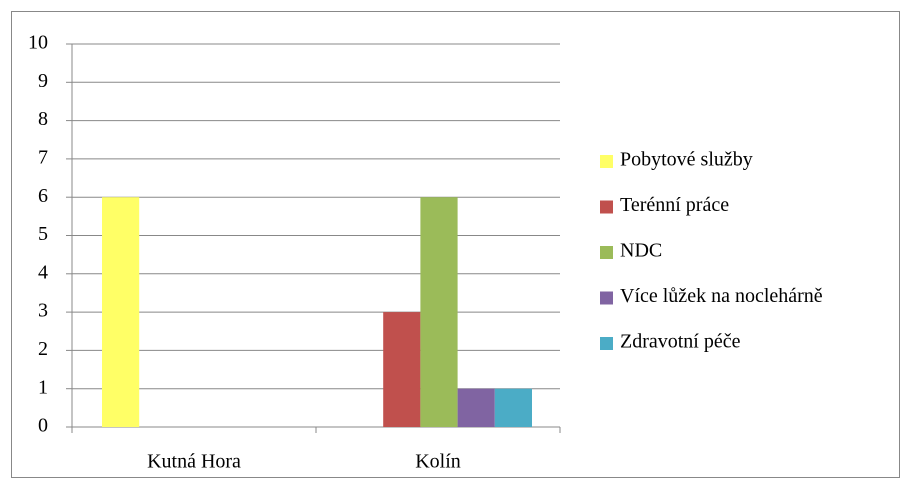  I want to click on legend-label: NDC, so click(641, 251).